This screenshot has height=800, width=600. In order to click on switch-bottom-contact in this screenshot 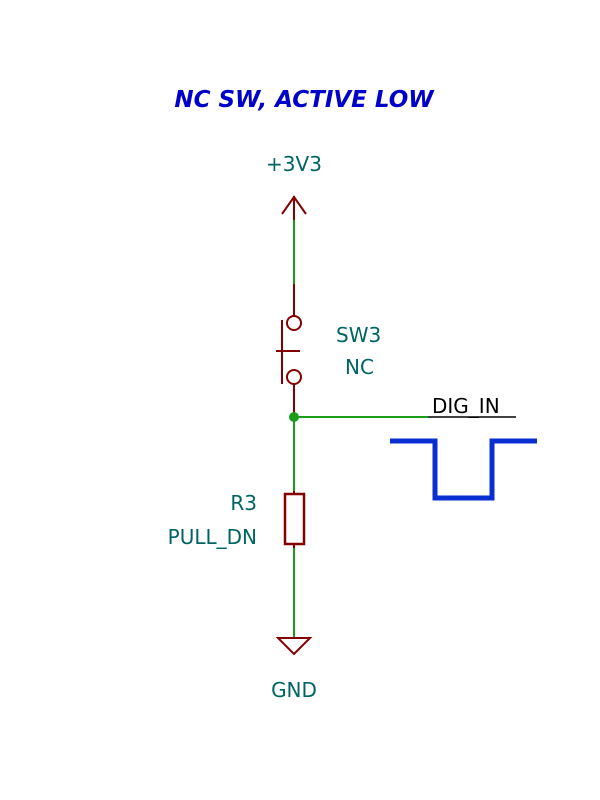, I will do `click(294, 377)`.